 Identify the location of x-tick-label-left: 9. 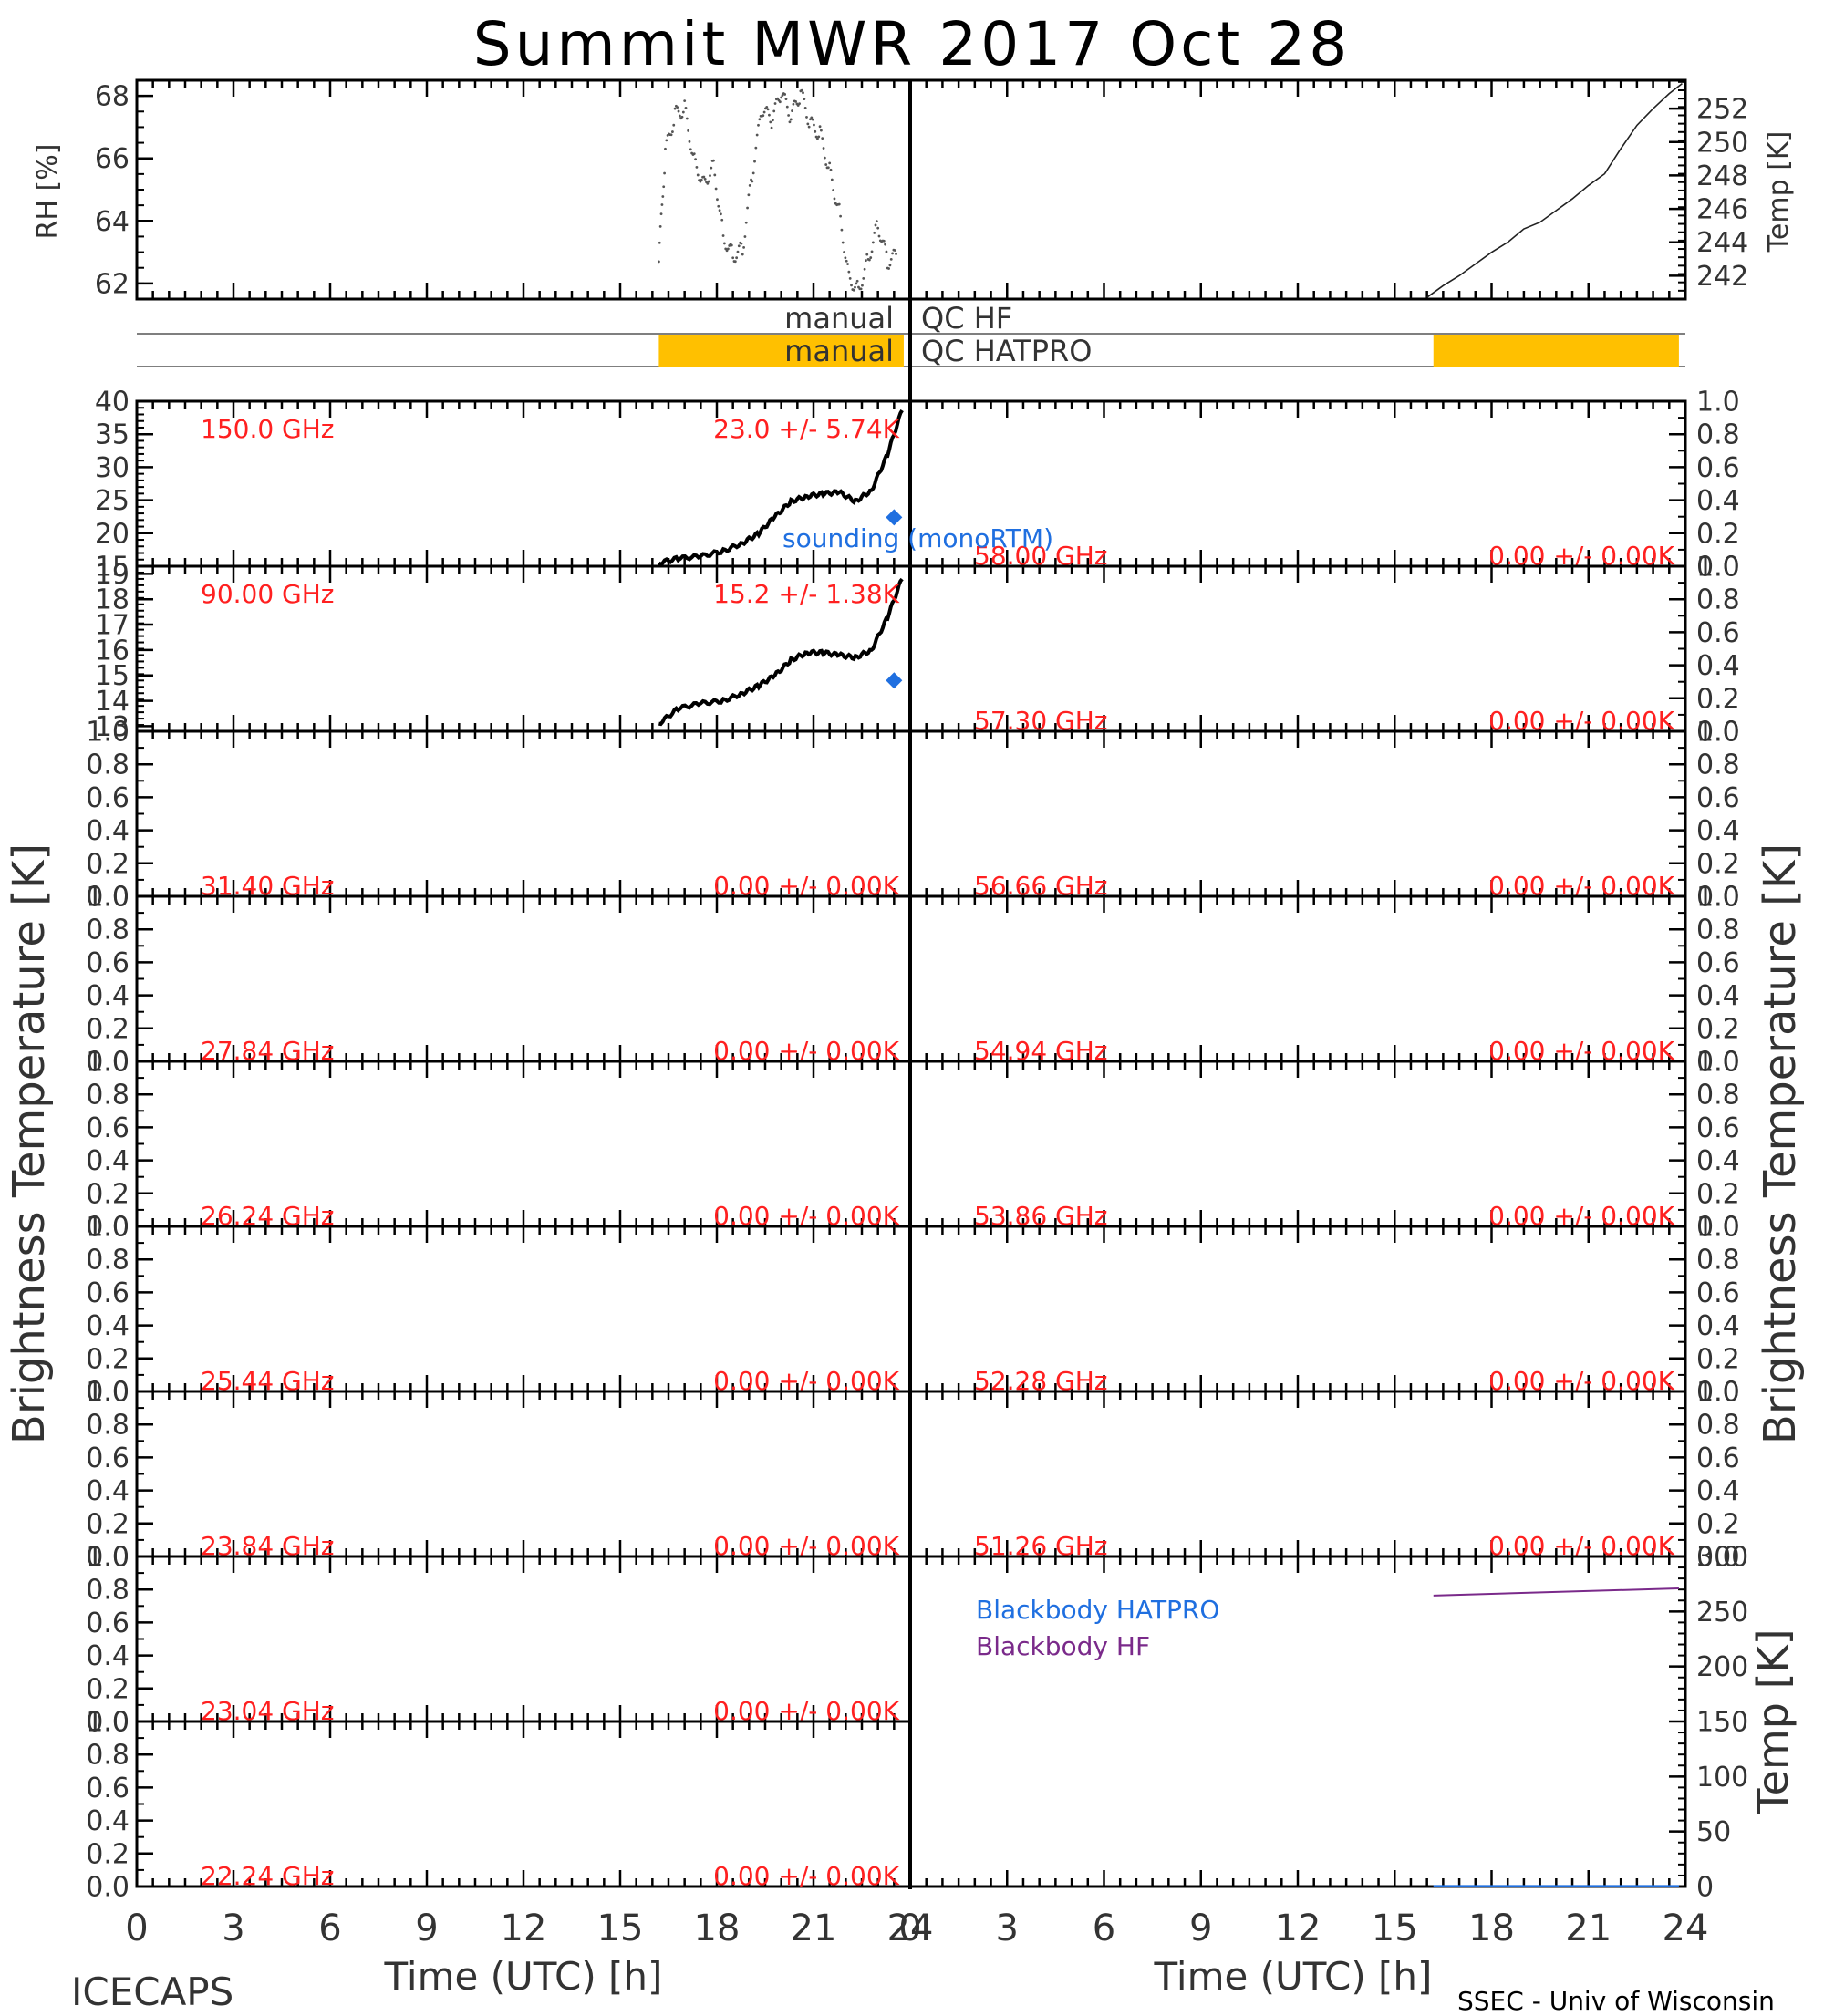
(427, 1928).